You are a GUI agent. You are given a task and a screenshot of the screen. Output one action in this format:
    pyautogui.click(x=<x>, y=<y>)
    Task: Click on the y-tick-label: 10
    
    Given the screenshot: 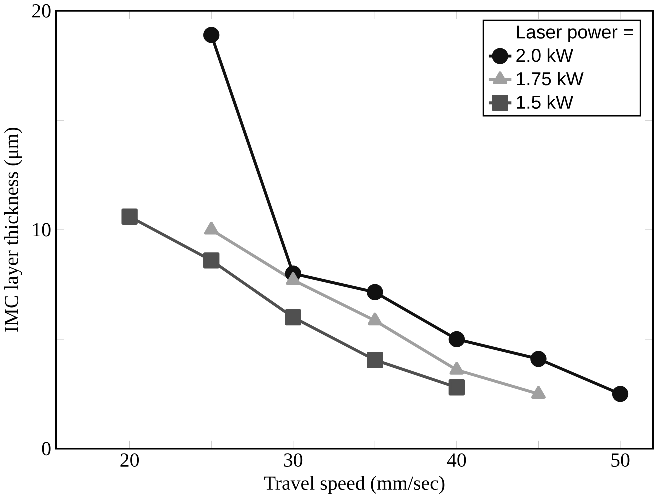 What is the action you would take?
    pyautogui.click(x=42, y=230)
    